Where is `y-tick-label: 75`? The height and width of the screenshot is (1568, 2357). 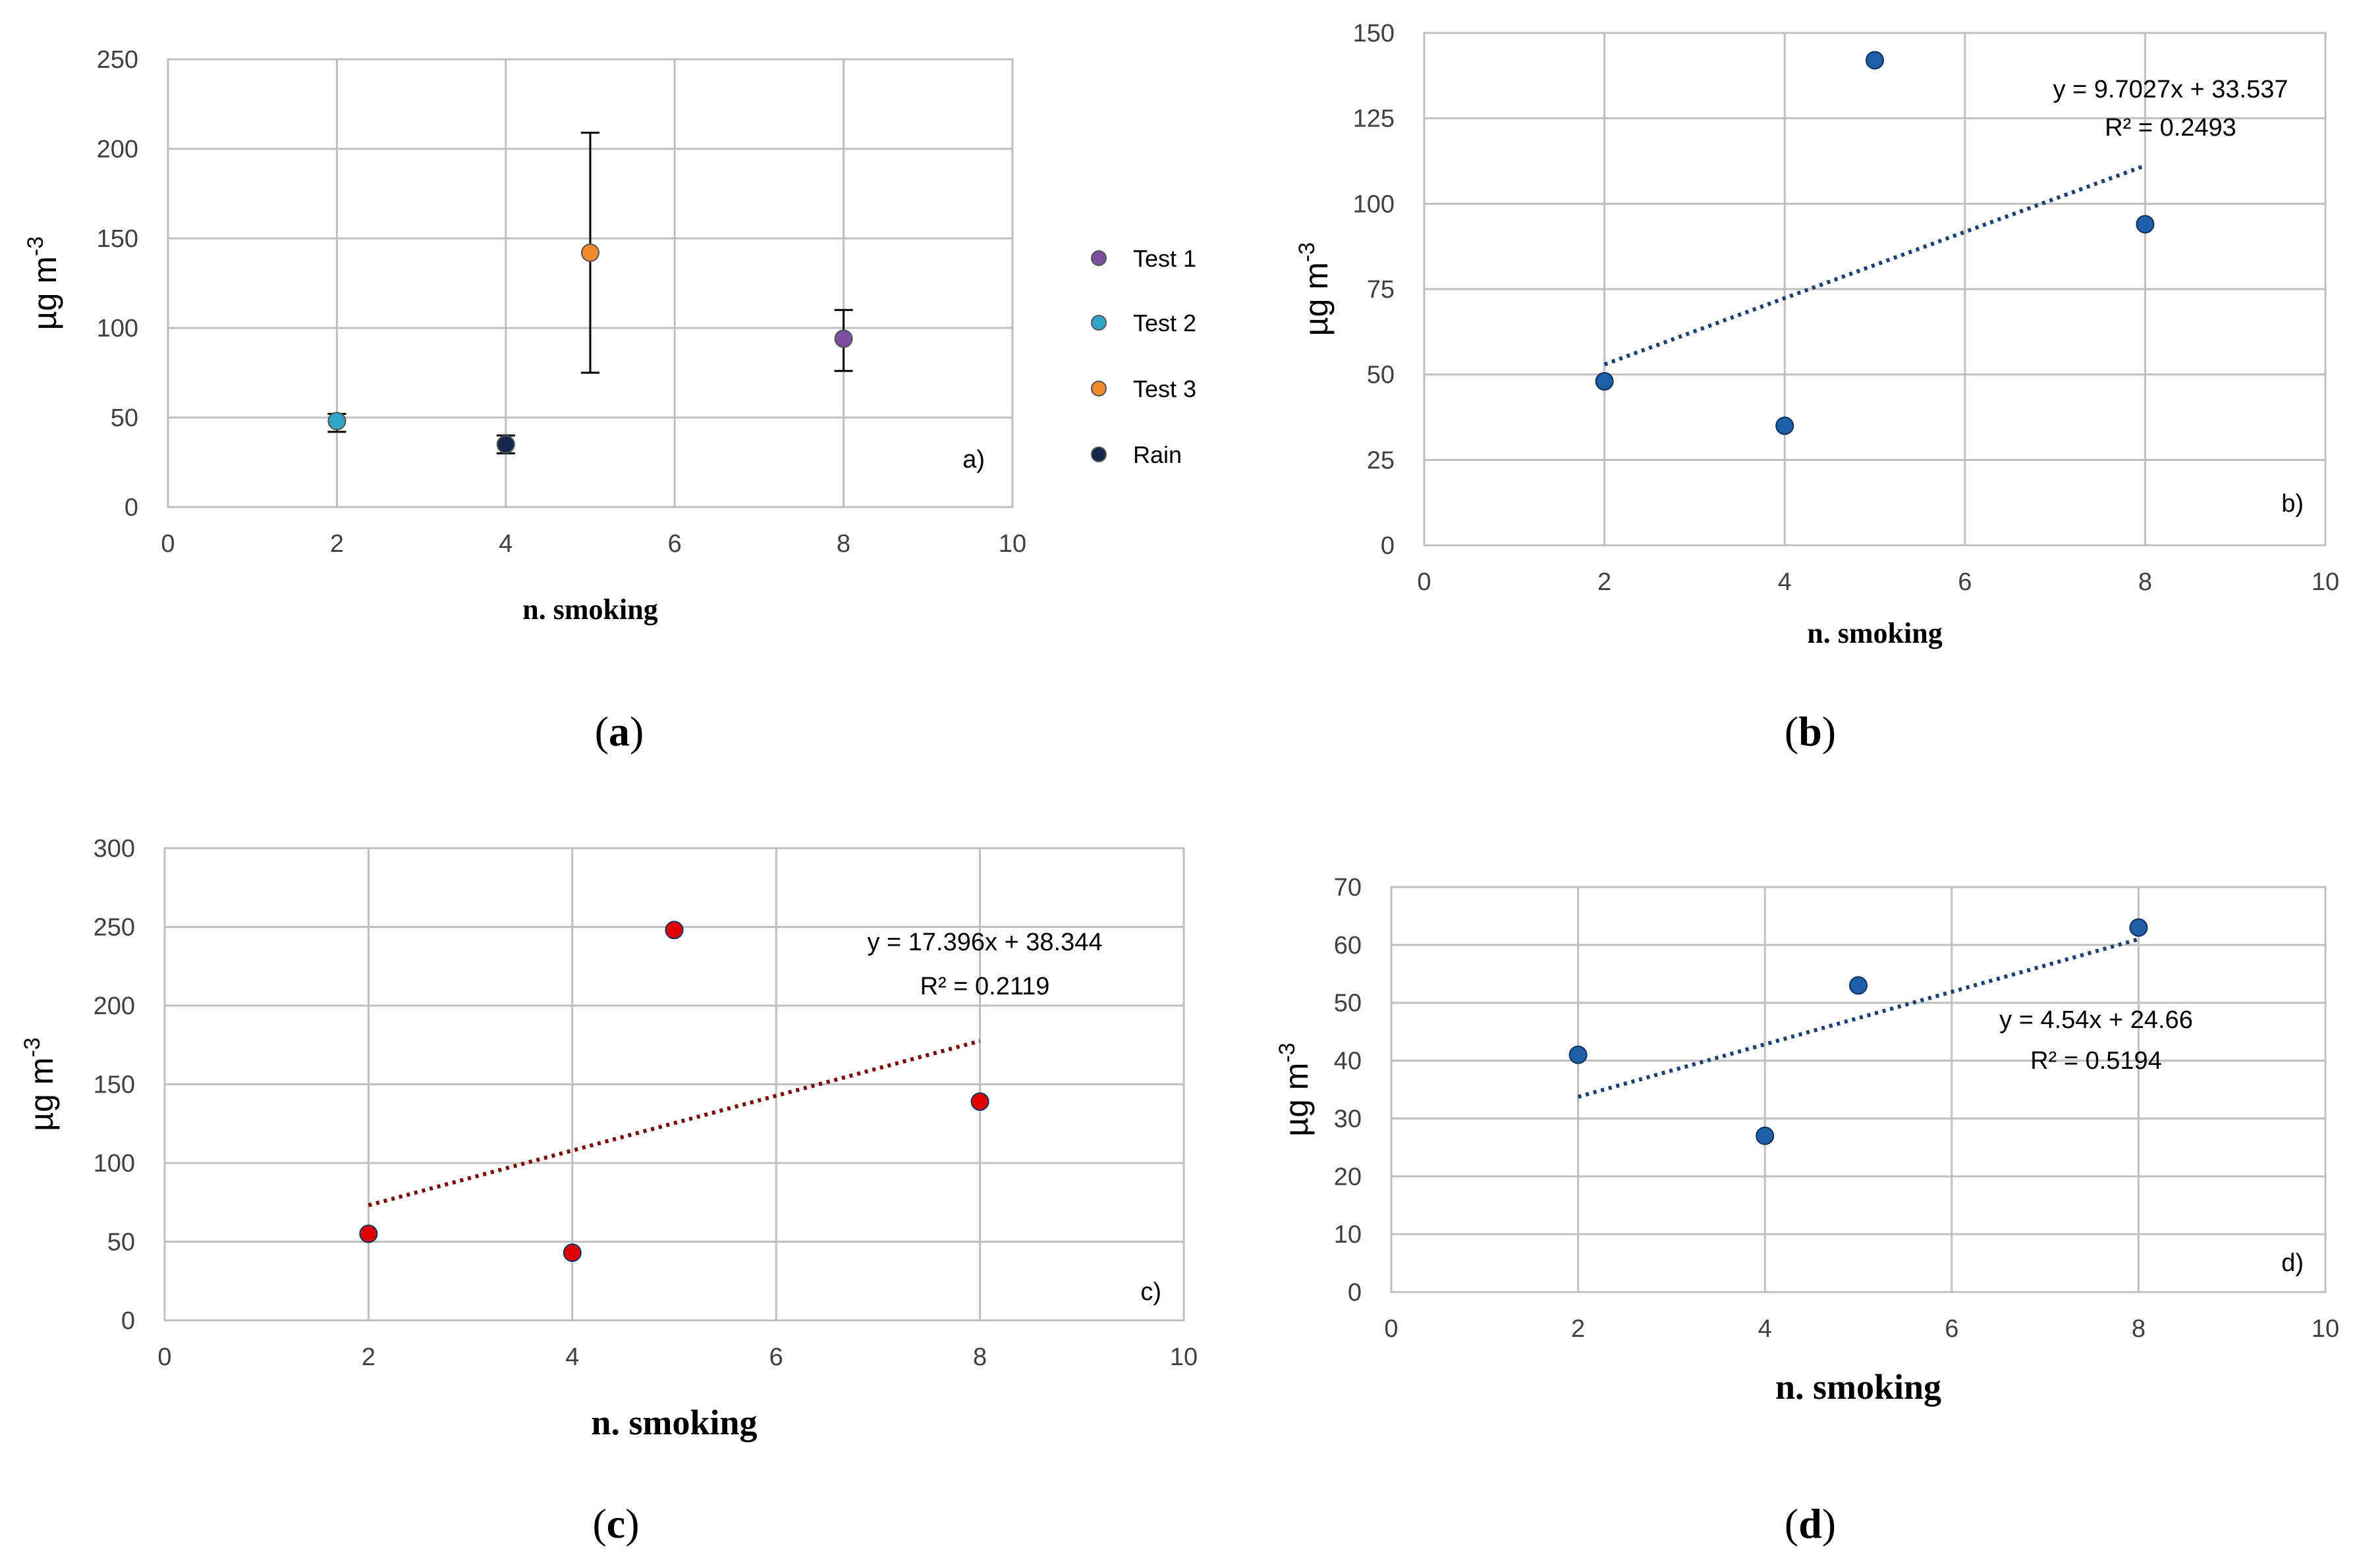
y-tick-label: 75 is located at coordinates (1381, 290).